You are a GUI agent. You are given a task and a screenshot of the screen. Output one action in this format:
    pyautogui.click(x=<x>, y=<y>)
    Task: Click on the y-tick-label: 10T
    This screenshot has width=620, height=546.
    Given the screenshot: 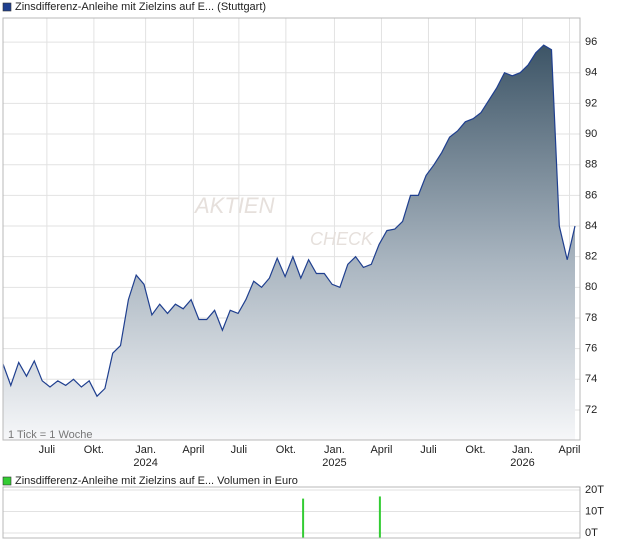 What is the action you would take?
    pyautogui.click(x=594, y=511)
    